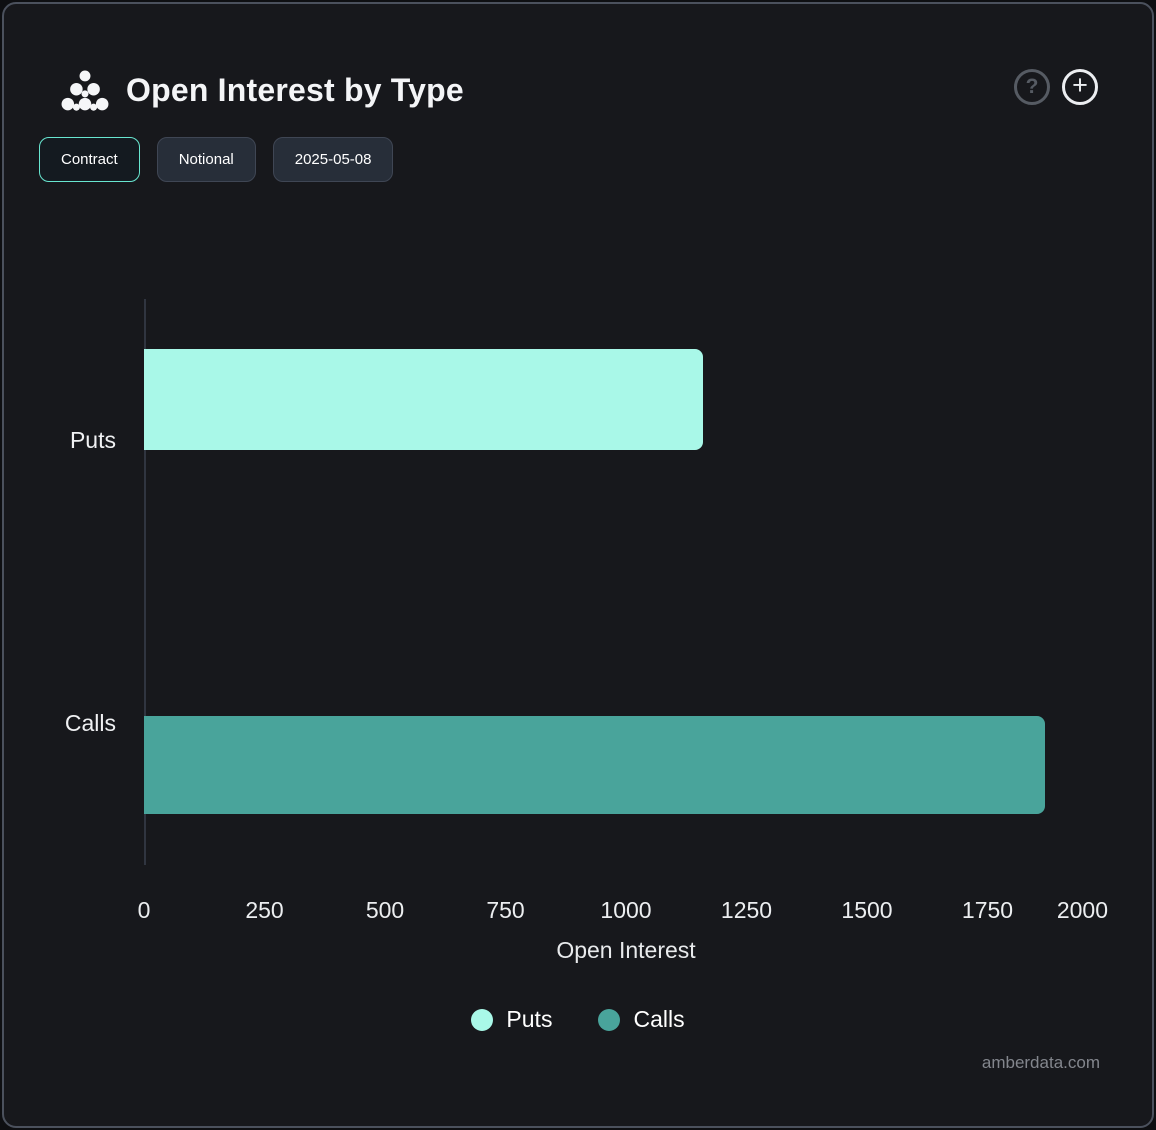 Image resolution: width=1156 pixels, height=1130 pixels. Describe the element at coordinates (89, 159) in the screenshot. I see `contract-toggle-button: Contract` at that location.